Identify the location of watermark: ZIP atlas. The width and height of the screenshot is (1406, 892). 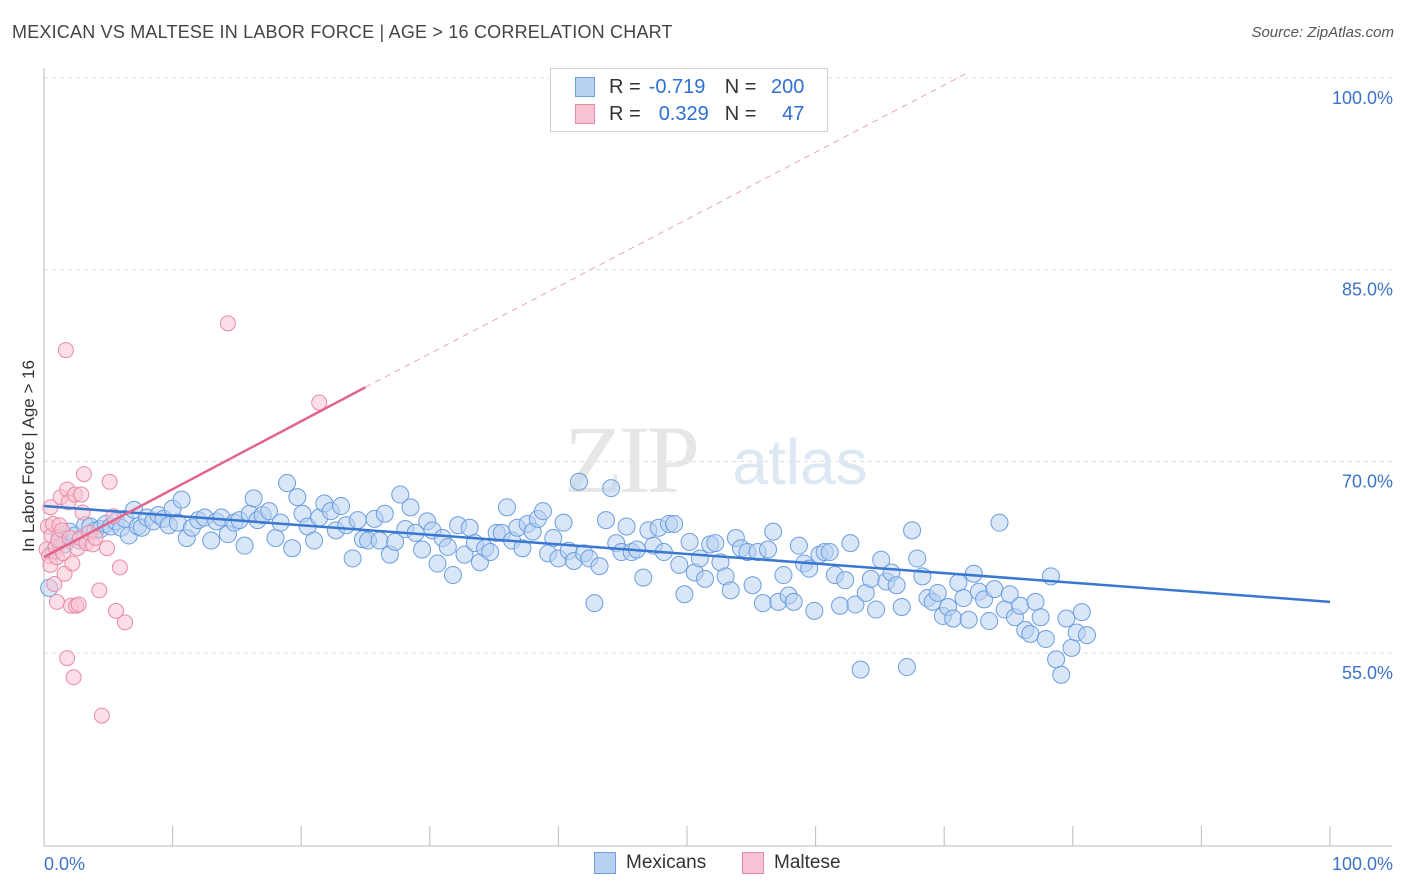
(716, 459).